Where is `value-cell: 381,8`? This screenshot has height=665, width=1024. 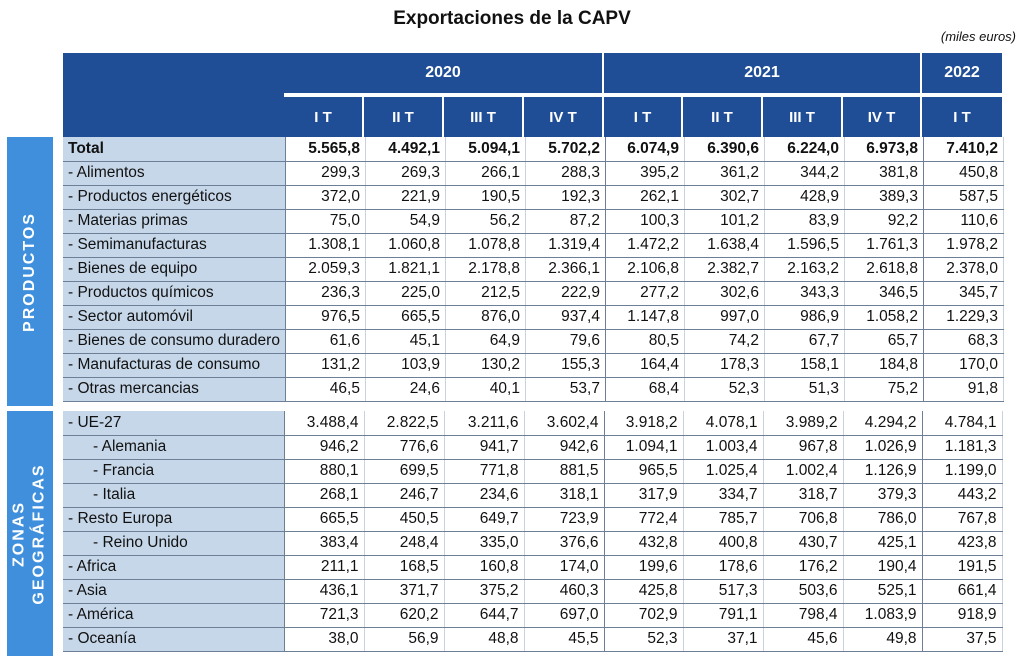 value-cell: 381,8 is located at coordinates (884, 173).